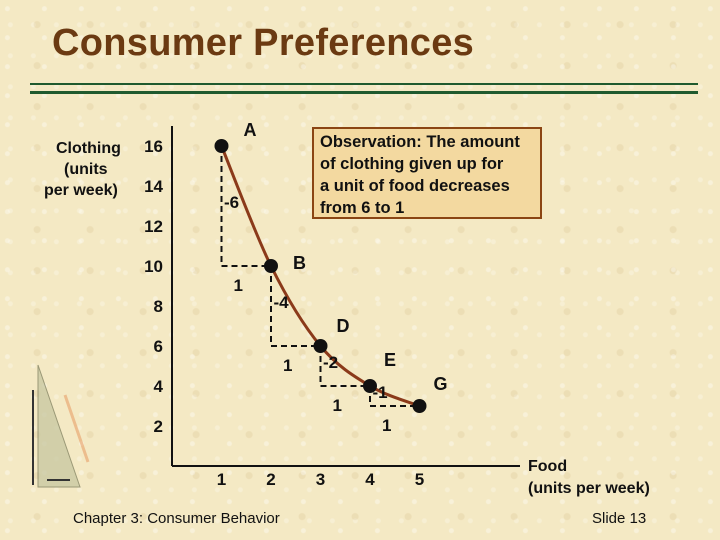 The height and width of the screenshot is (540, 720). I want to click on y-tick-label: 14, so click(153, 186).